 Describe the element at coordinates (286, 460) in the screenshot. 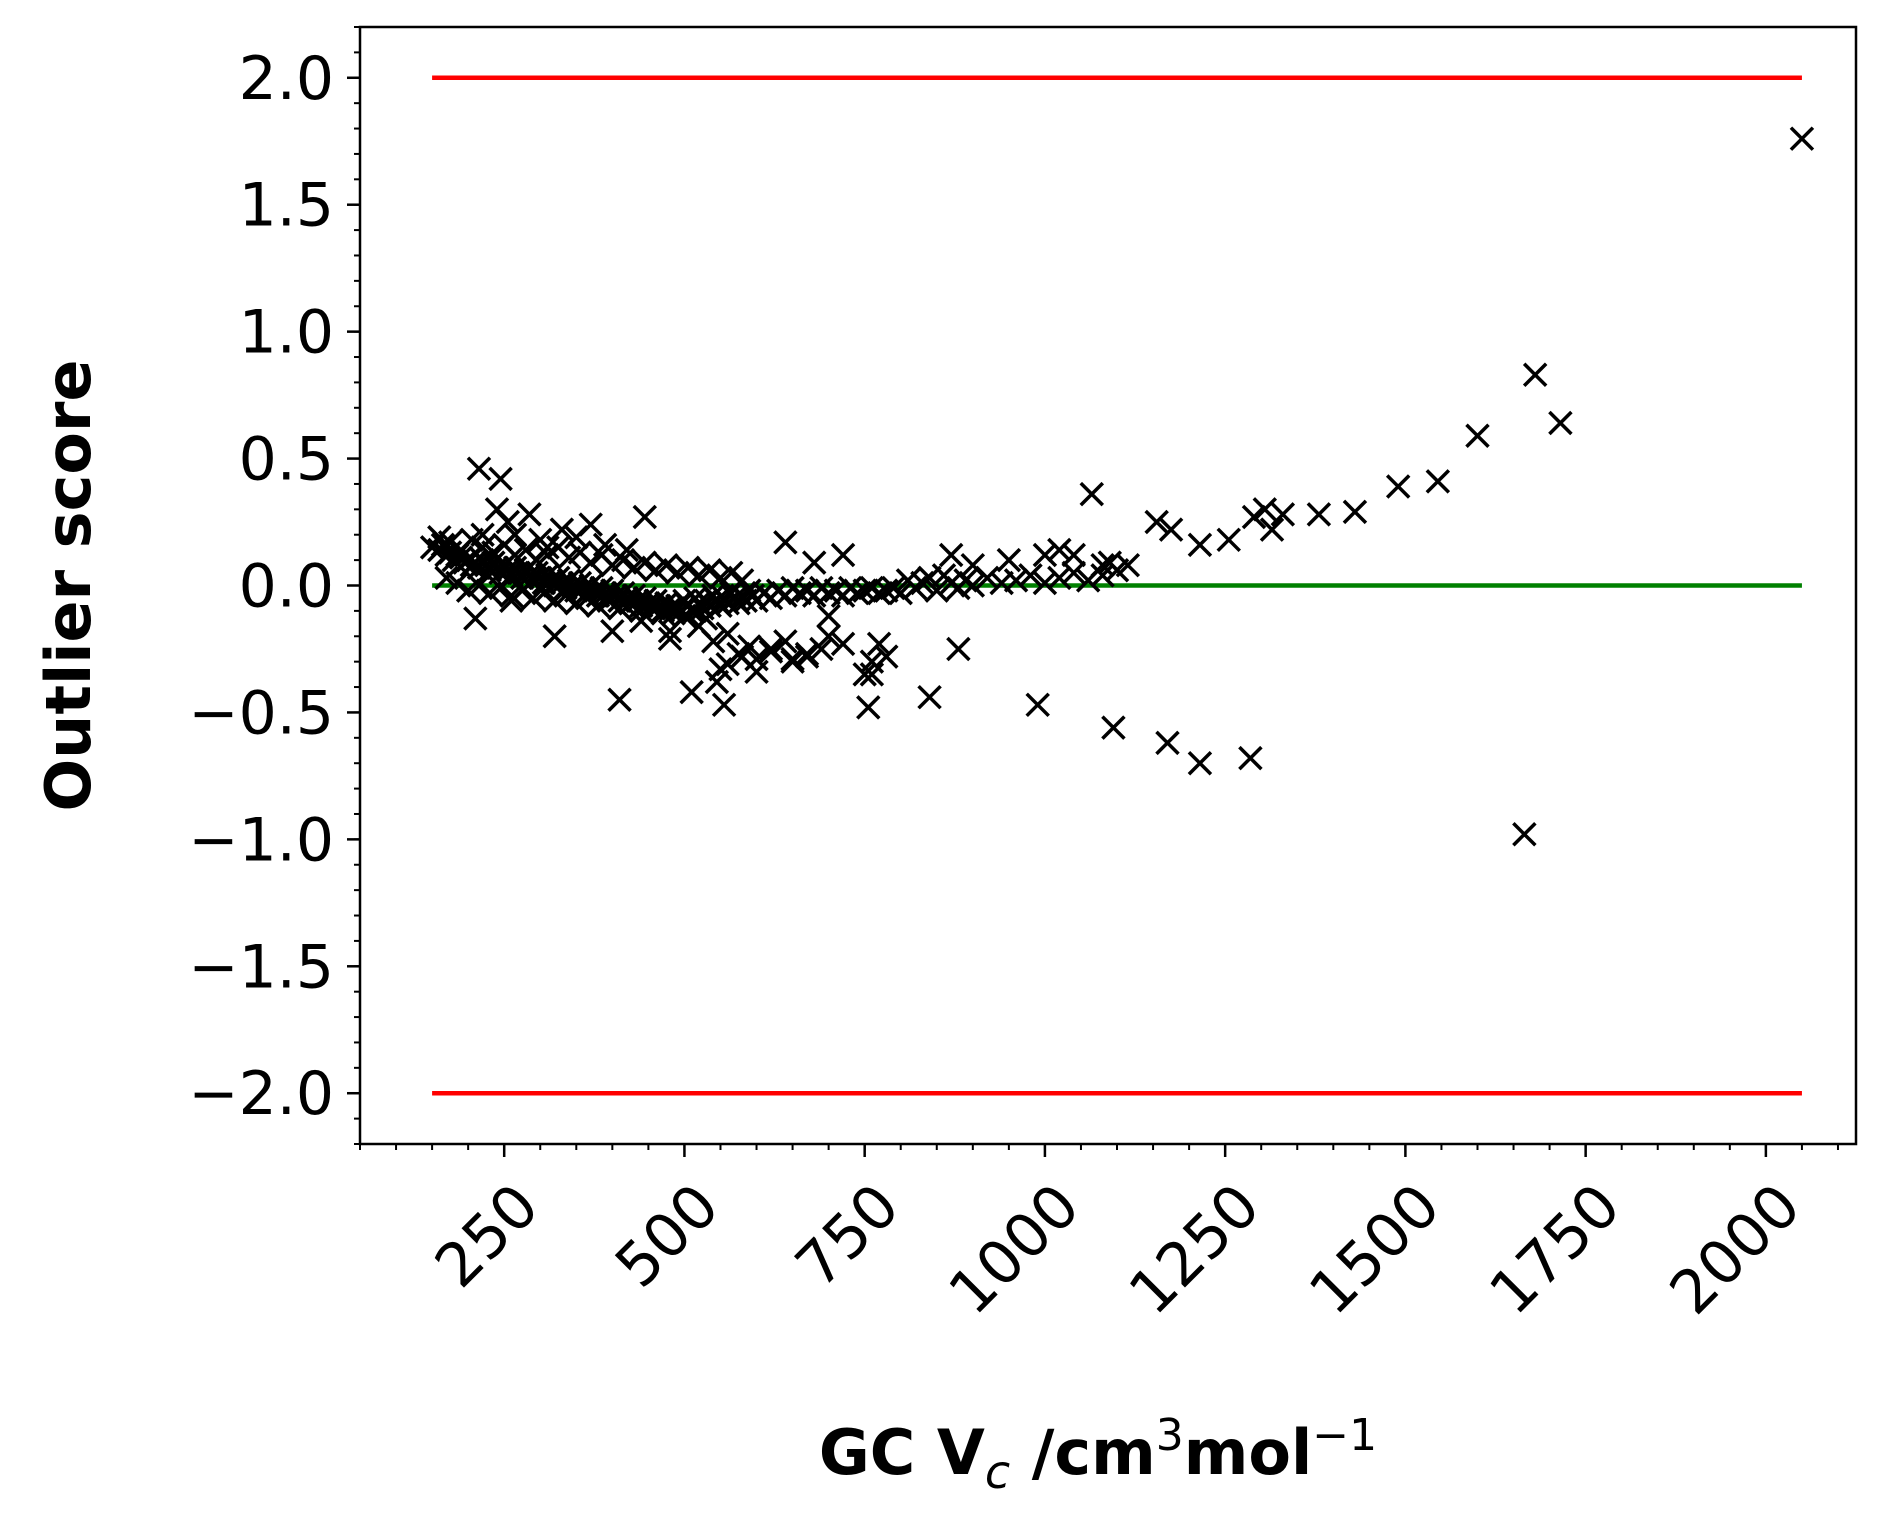

I see `y-tick-label: 0.5` at that location.